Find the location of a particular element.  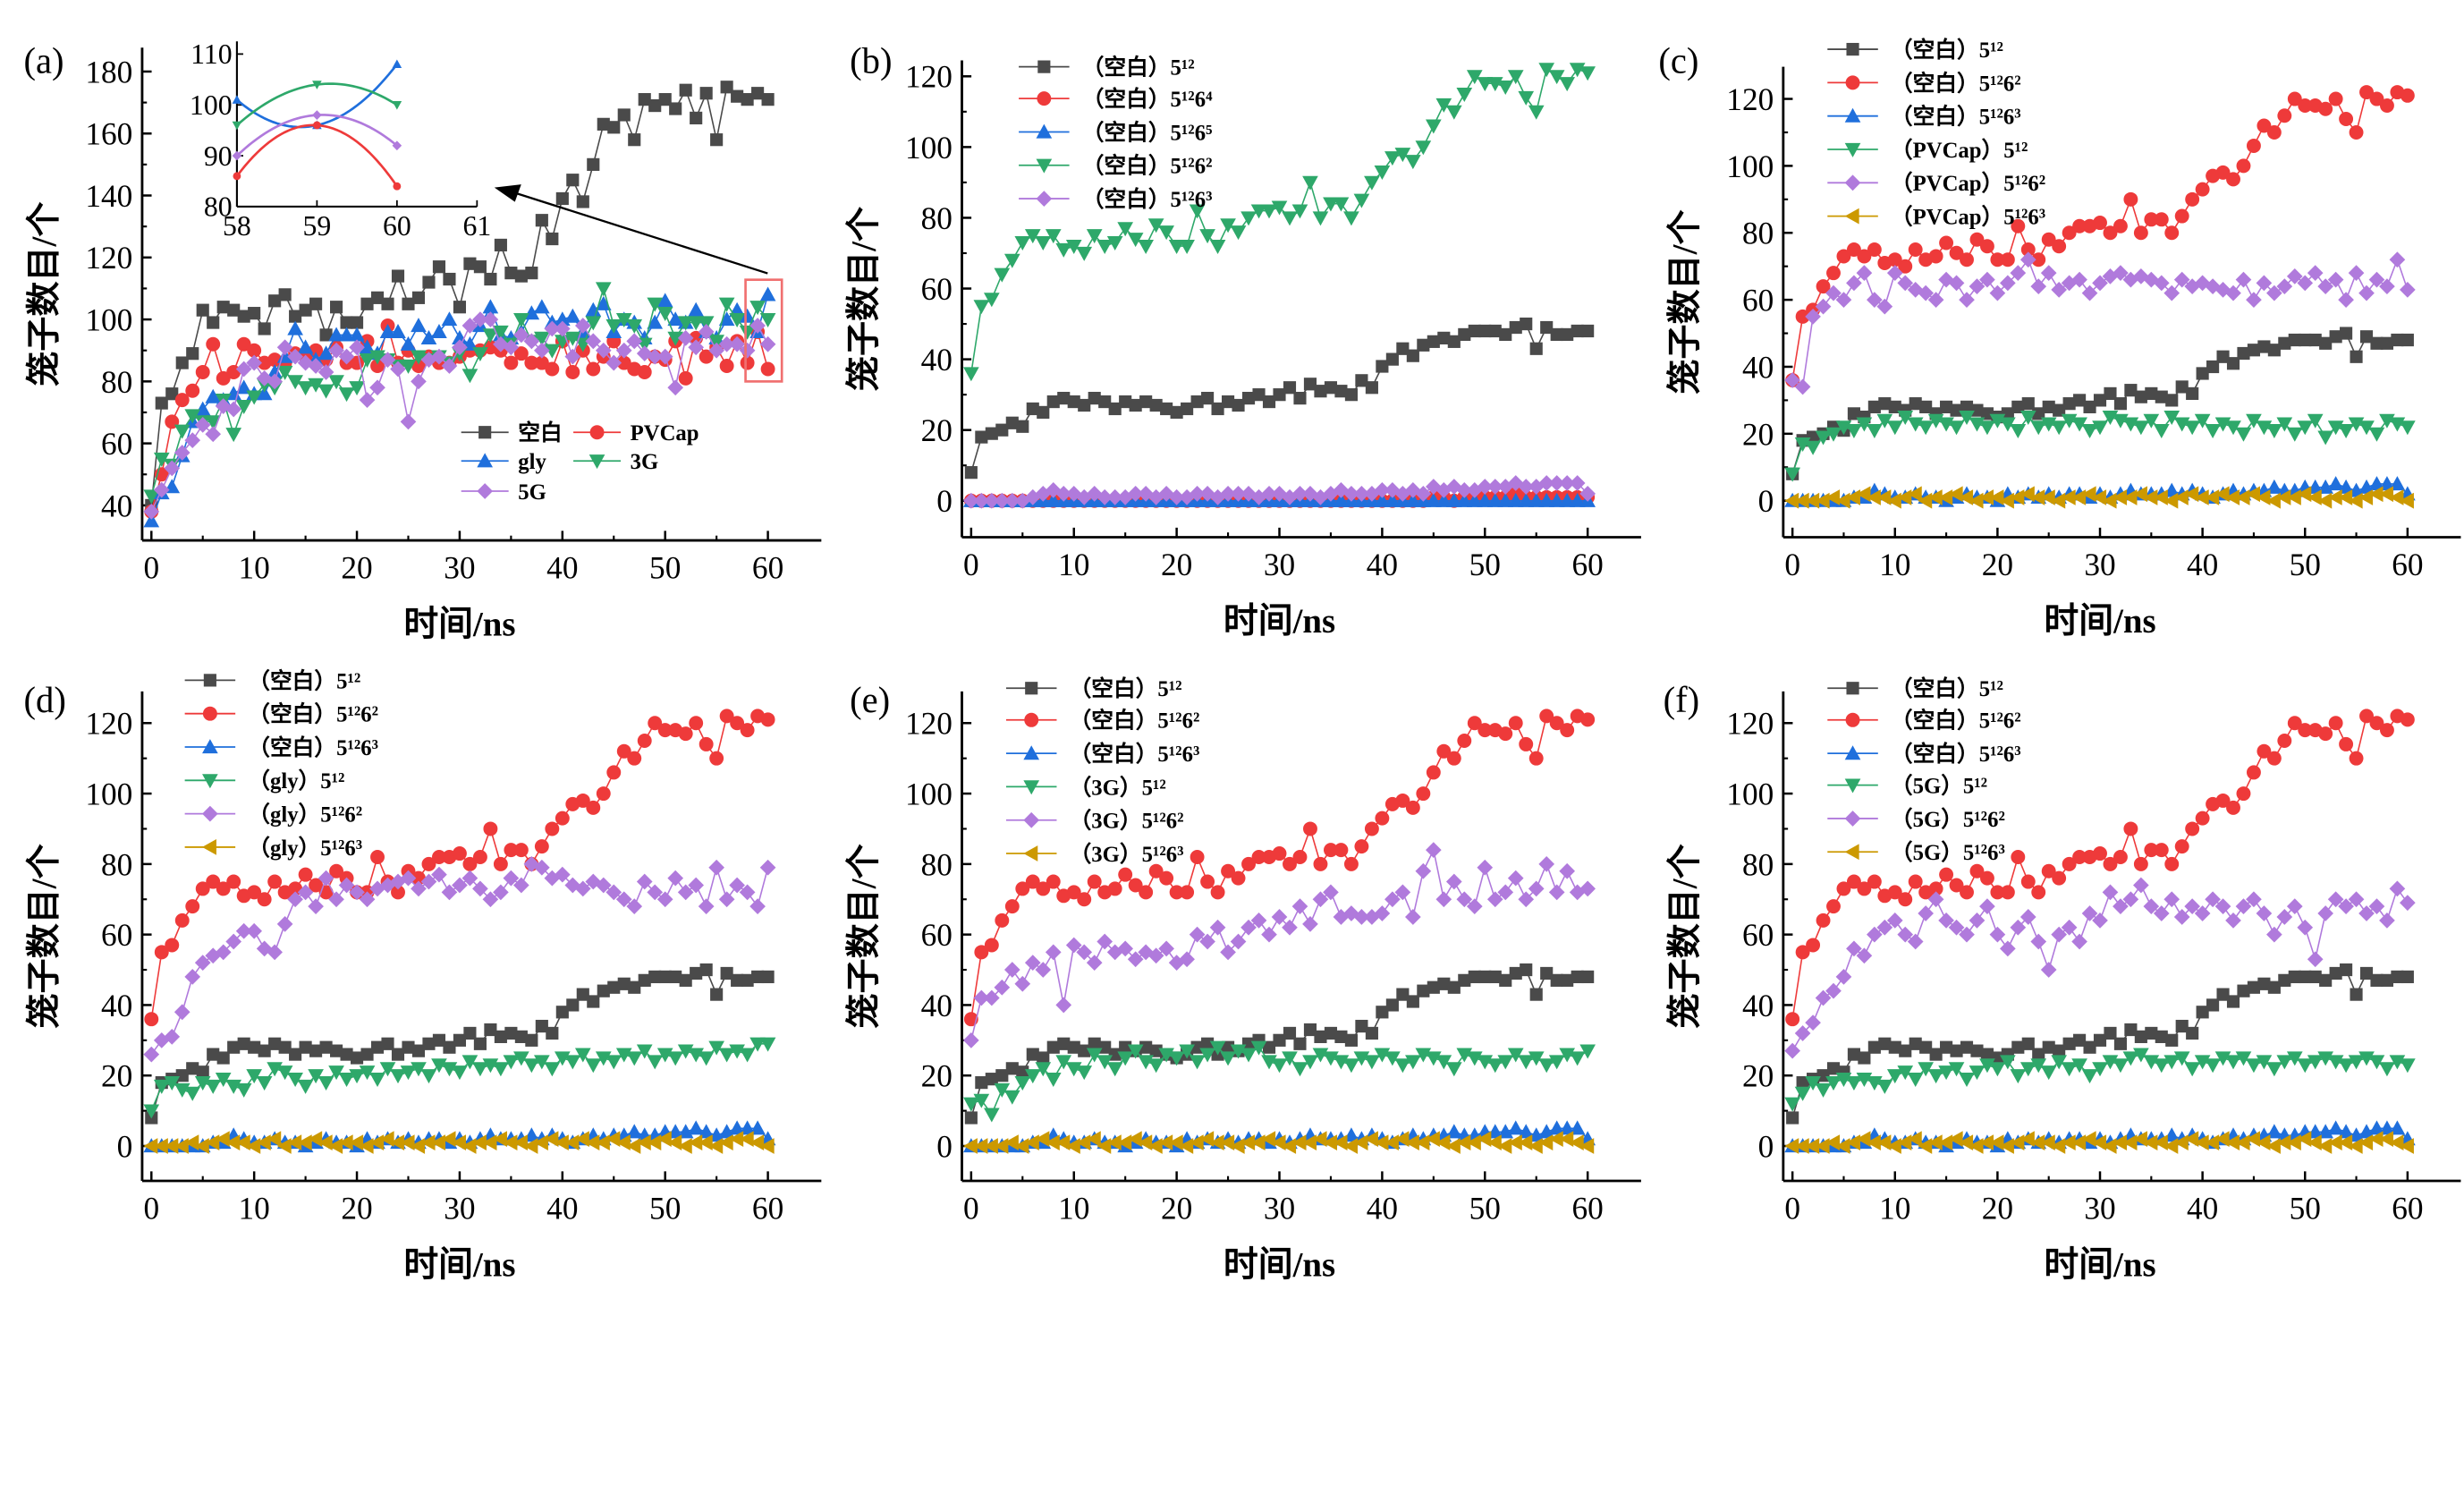

x-tick-label: 40 is located at coordinates (1382, 1209).